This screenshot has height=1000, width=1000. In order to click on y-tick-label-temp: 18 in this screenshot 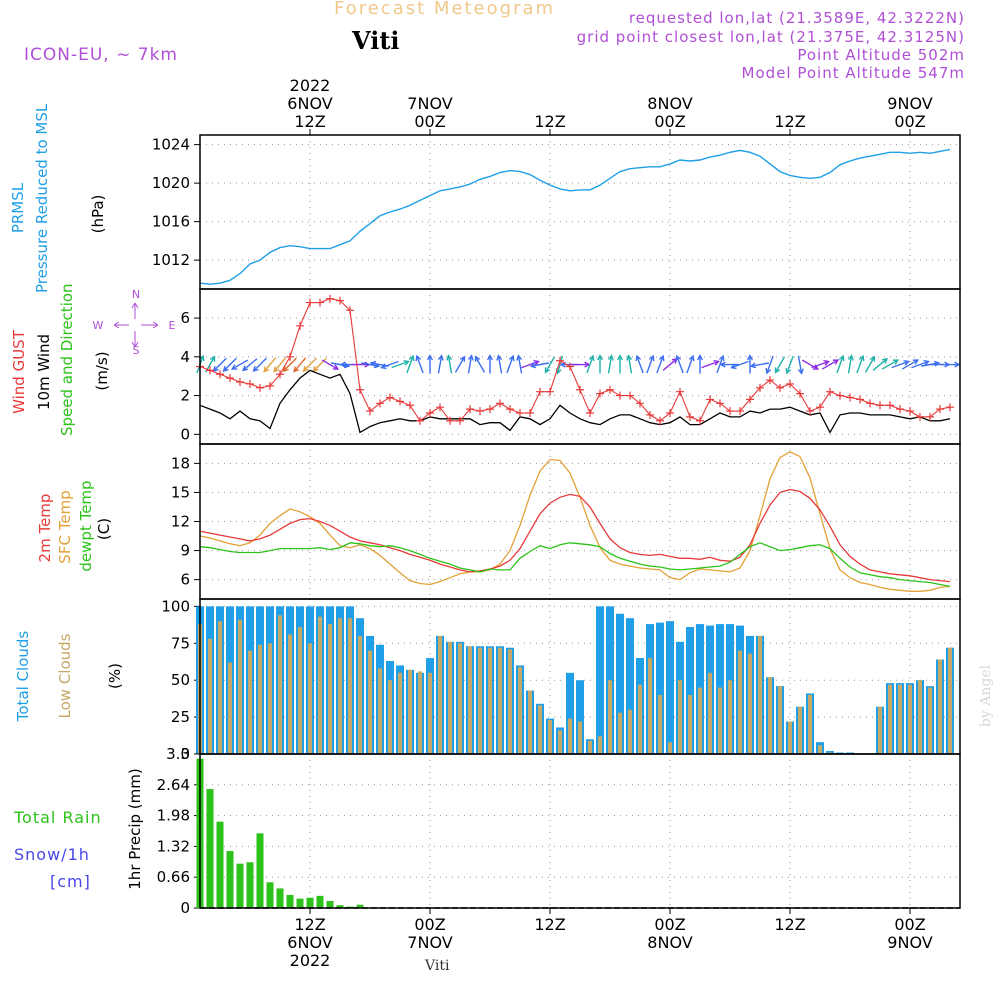, I will do `click(180, 463)`.